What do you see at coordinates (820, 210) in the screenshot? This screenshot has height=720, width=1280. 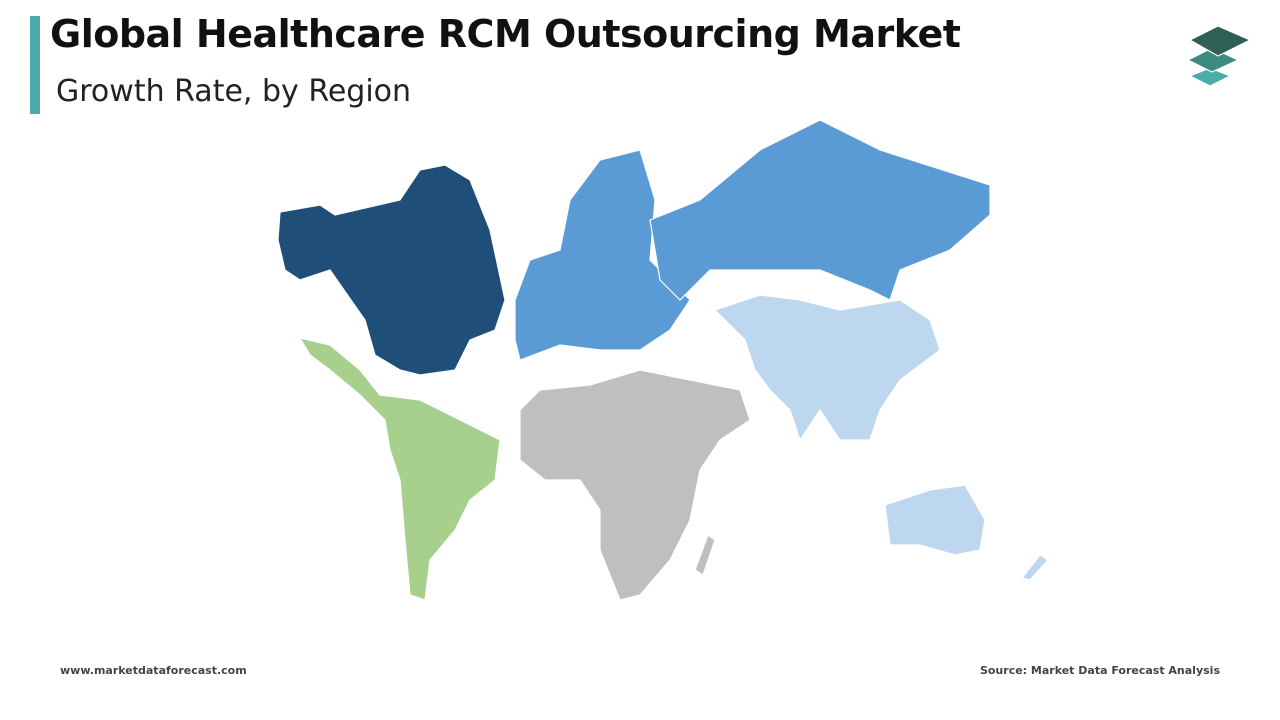 I see `russia` at bounding box center [820, 210].